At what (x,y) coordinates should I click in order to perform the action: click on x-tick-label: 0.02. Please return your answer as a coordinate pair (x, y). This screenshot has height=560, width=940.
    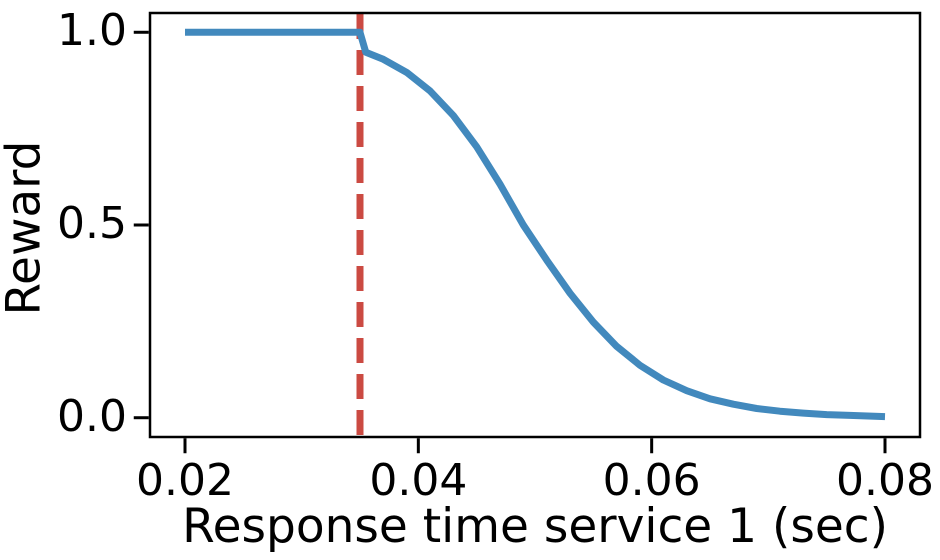
    Looking at the image, I should click on (185, 480).